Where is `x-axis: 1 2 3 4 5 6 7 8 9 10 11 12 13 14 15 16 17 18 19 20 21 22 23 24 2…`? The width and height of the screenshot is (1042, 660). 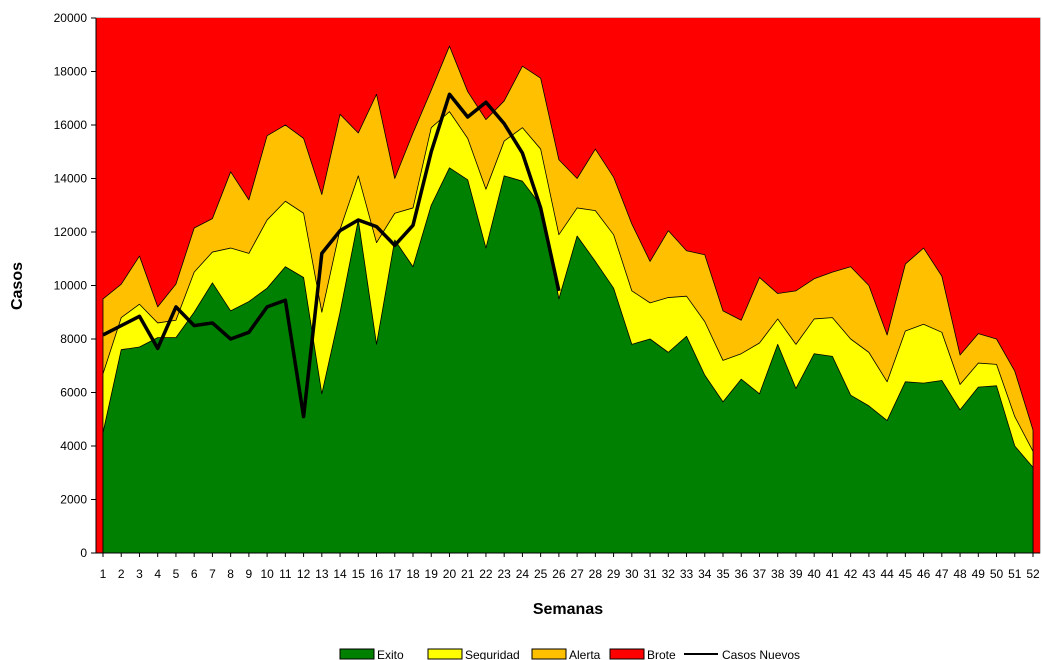
x-axis: 1 2 3 4 5 6 7 8 9 10 11 12 13 14 15 16 17 18 19 20 21 22 23 24 2… is located at coordinates (568, 566).